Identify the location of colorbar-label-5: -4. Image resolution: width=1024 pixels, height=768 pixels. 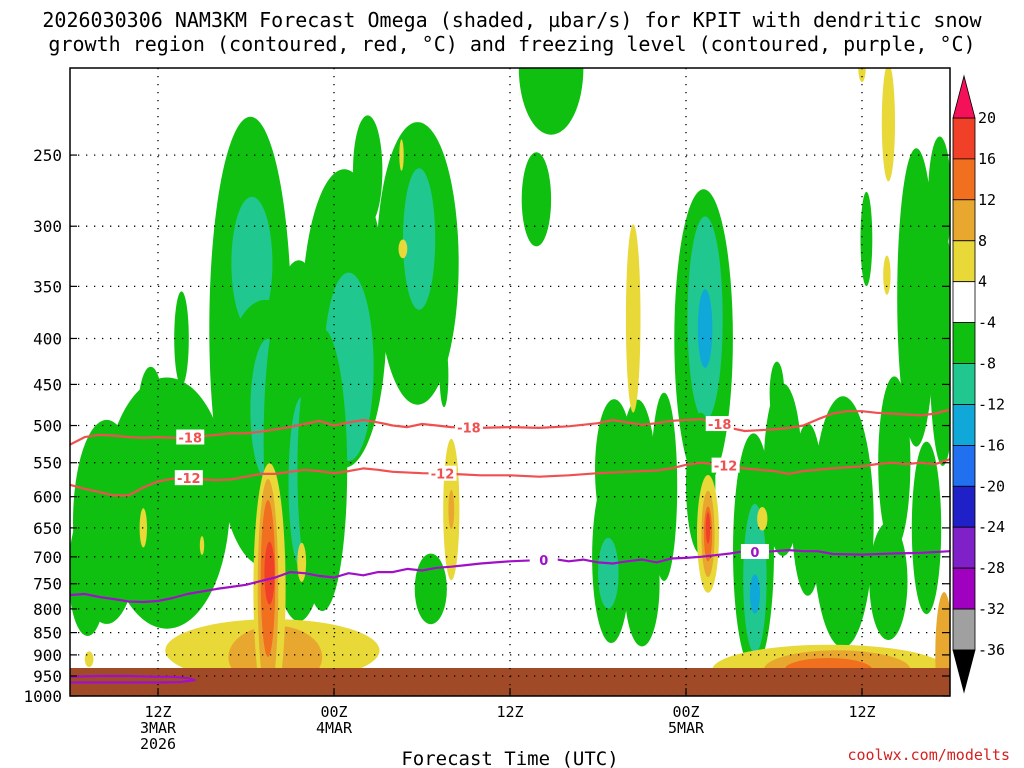
(987, 323).